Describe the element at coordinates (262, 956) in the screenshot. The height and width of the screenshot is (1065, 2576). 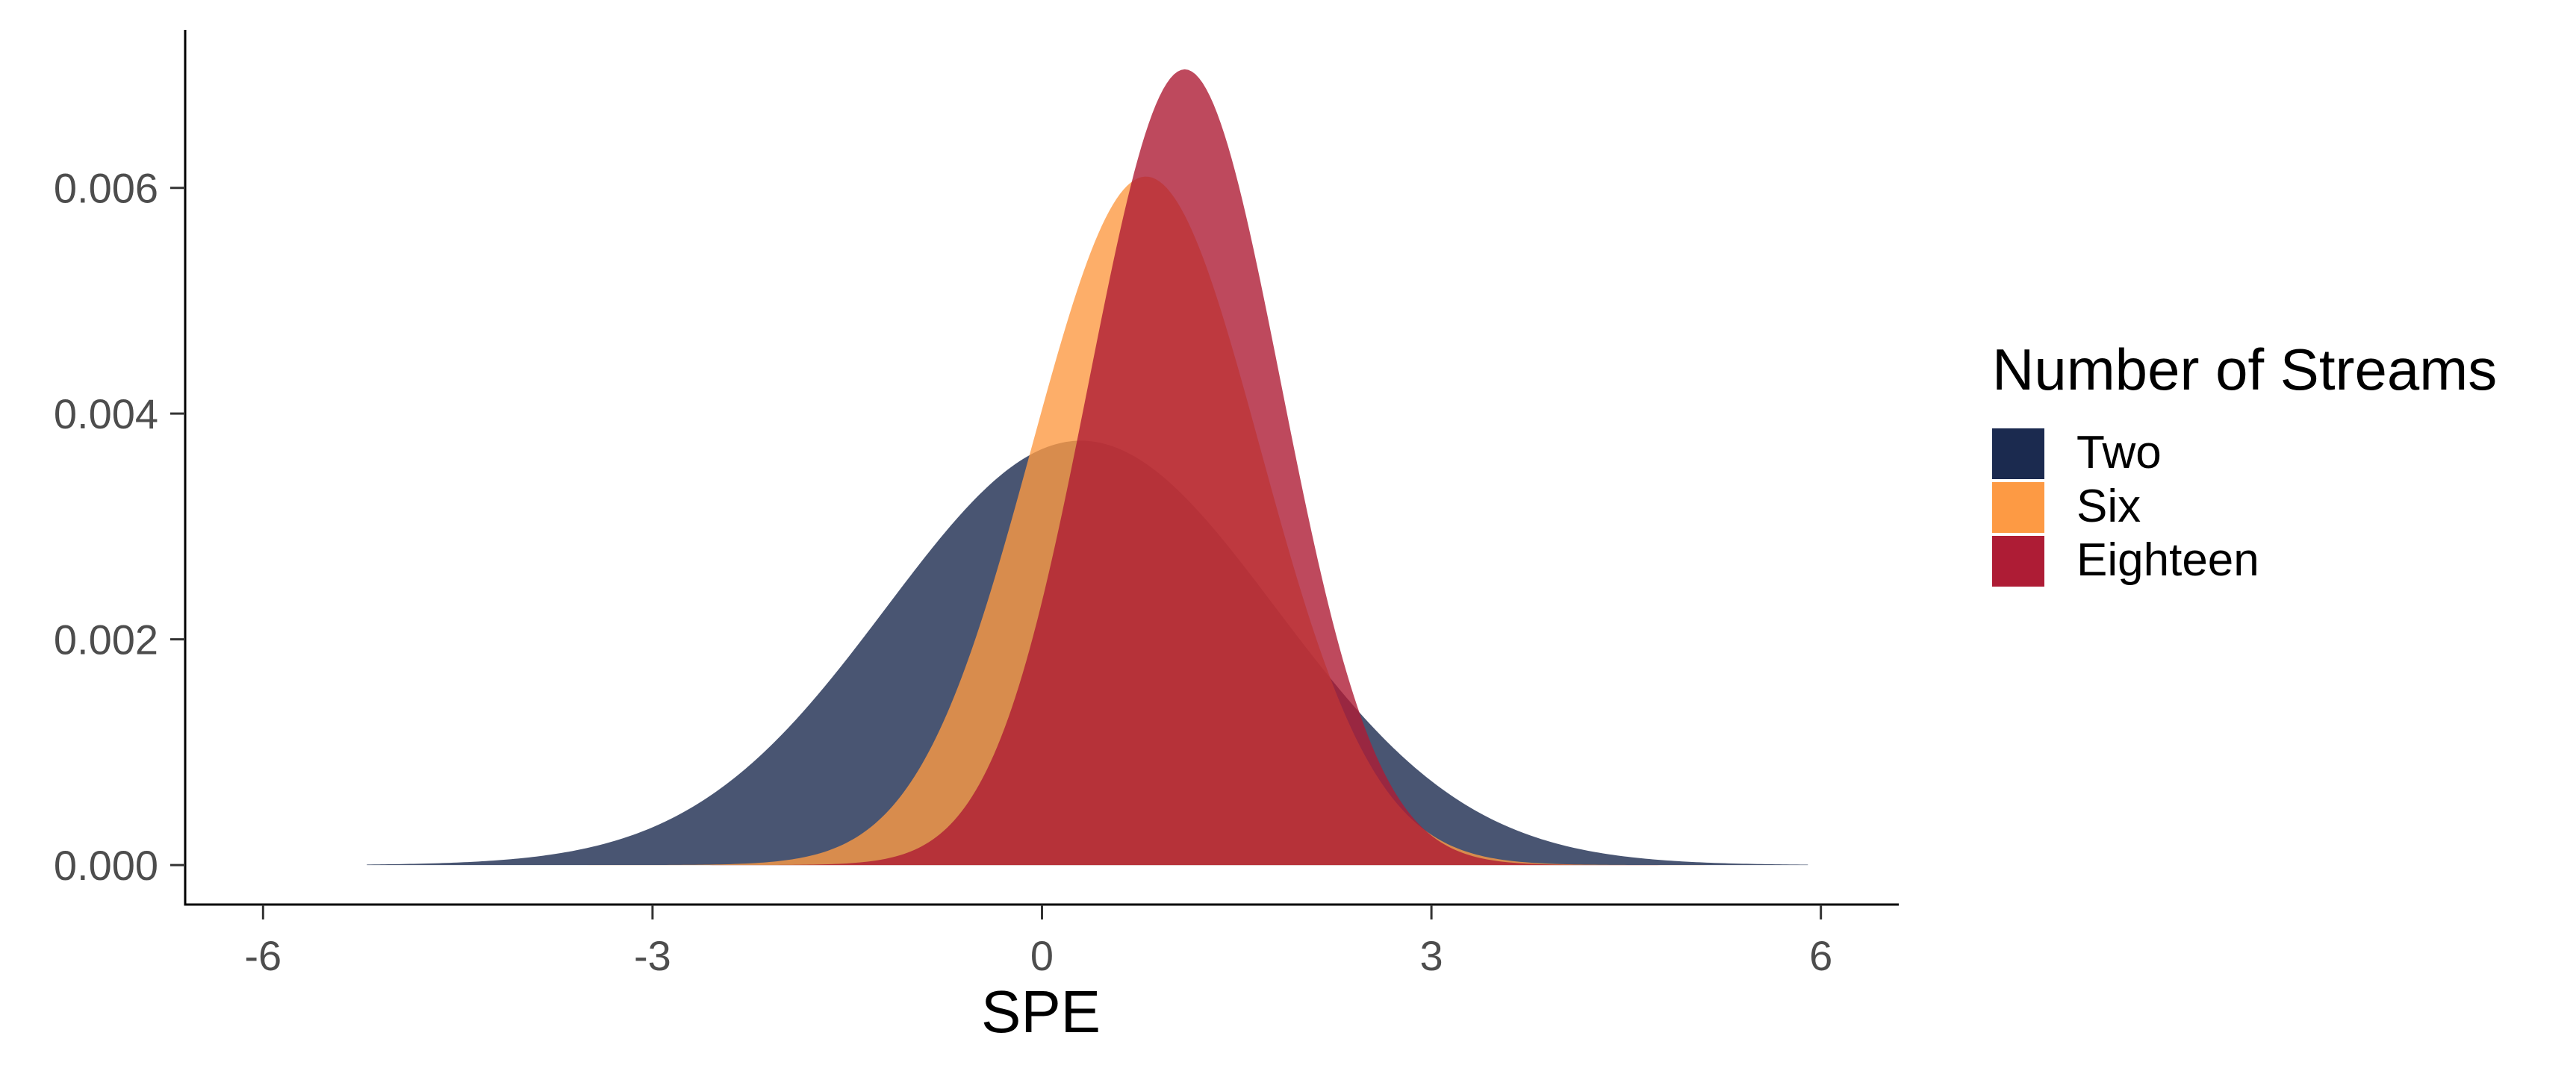
I see `x-tick-label: -6` at that location.